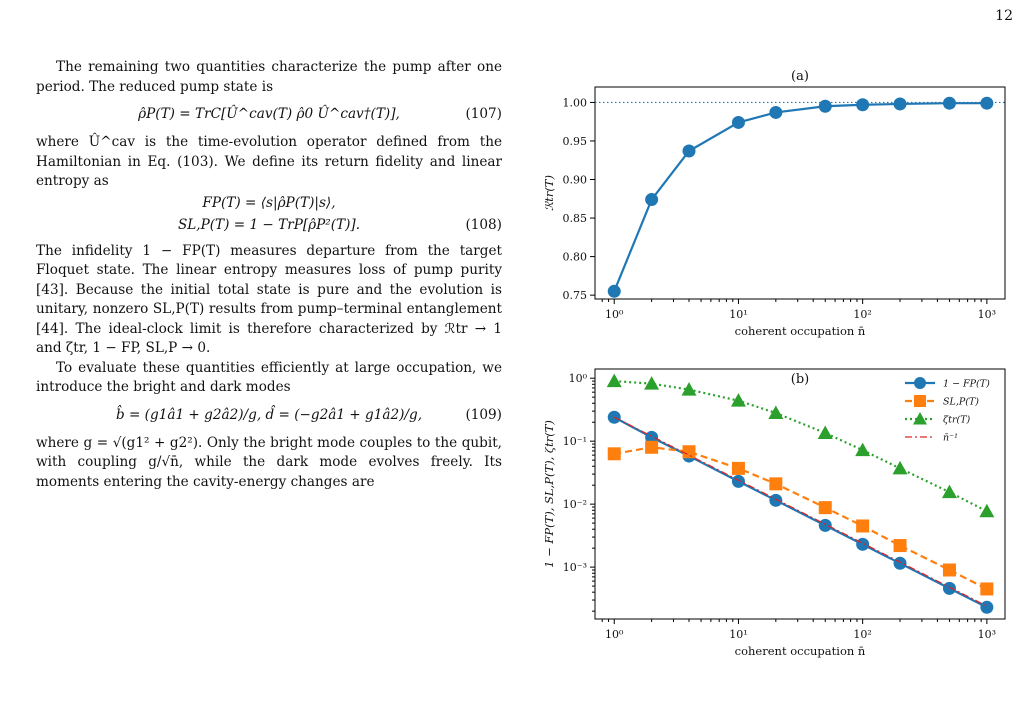 The image size is (1029, 714). What do you see at coordinates (1004, 16) in the screenshot?
I see `page-number: 12` at bounding box center [1004, 16].